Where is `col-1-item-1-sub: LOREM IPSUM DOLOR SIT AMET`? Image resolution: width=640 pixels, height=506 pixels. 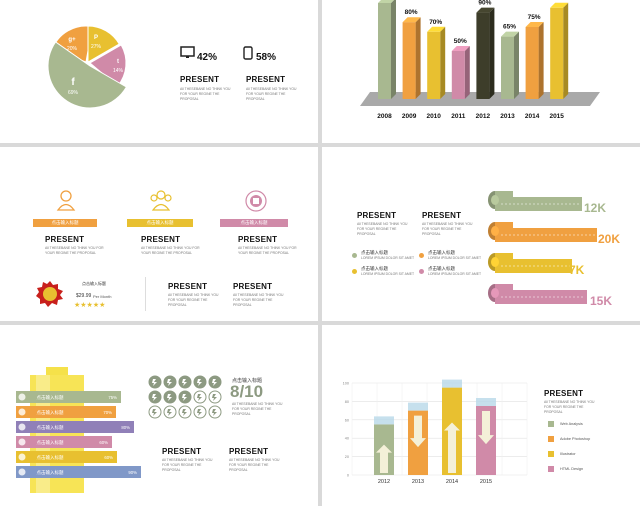 col-1-item-1-sub: LOREM IPSUM DOLOR SIT AMET is located at coordinates (388, 258).